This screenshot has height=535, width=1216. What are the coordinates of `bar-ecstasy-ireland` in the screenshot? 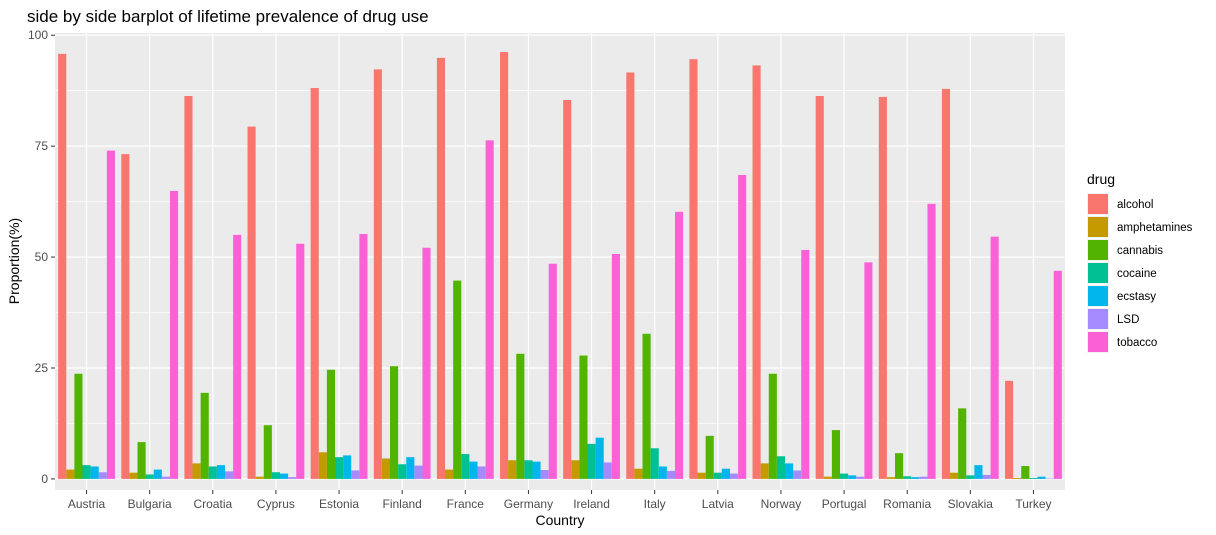 It's located at (599, 458).